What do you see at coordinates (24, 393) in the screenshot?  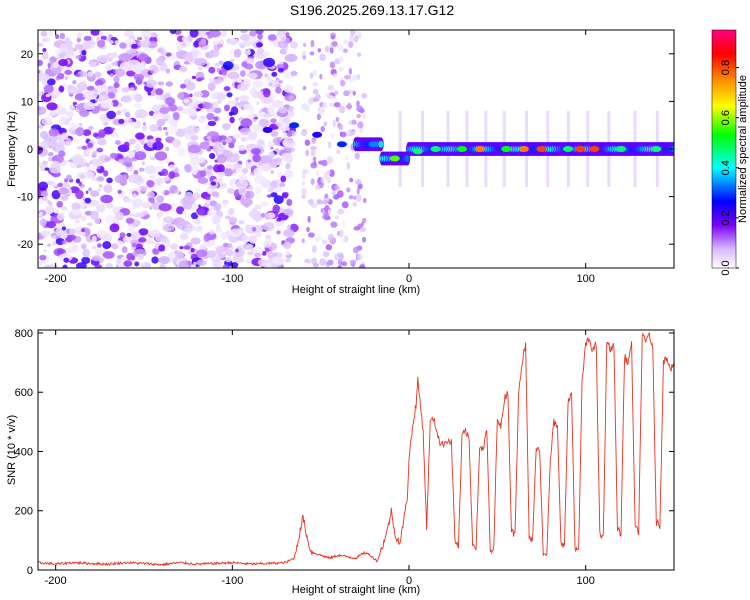 I see `snr-y-tick-label: 600` at bounding box center [24, 393].